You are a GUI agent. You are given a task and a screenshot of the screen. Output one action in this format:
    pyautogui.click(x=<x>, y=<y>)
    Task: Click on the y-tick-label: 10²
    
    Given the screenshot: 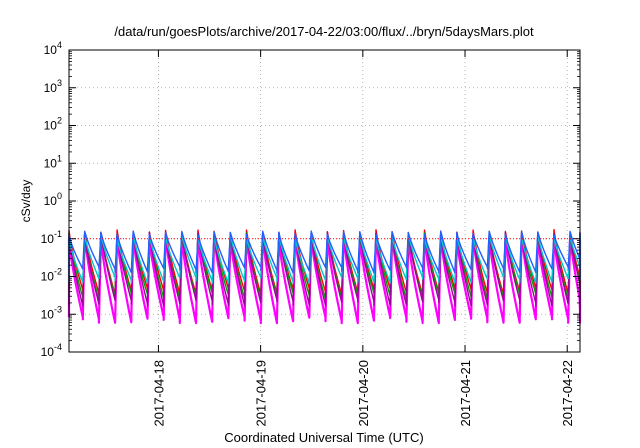 What is the action you would take?
    pyautogui.click(x=53, y=124)
    